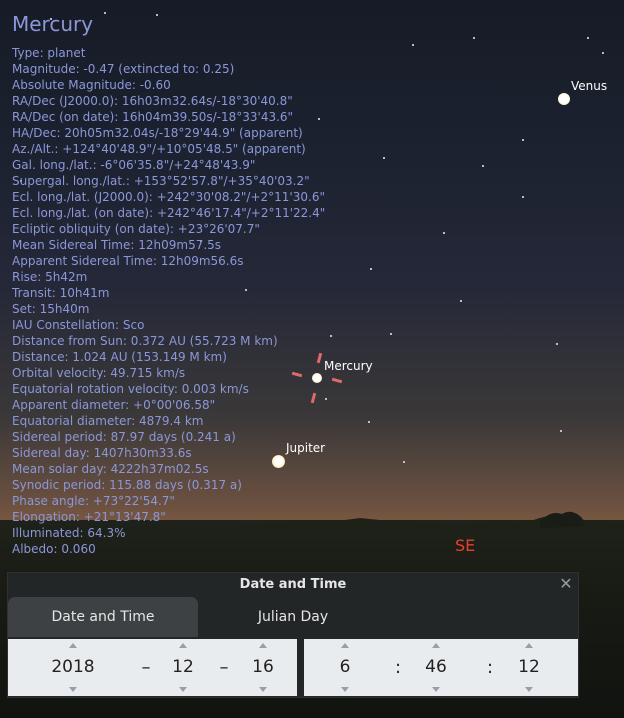 This screenshot has width=624, height=718. What do you see at coordinates (529, 645) in the screenshot?
I see `second-up-arrow-icon` at bounding box center [529, 645].